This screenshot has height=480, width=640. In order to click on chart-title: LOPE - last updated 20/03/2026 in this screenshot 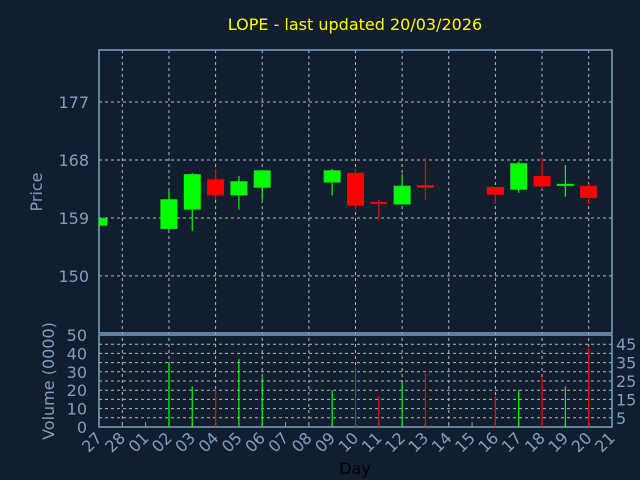, I will do `click(355, 24)`.